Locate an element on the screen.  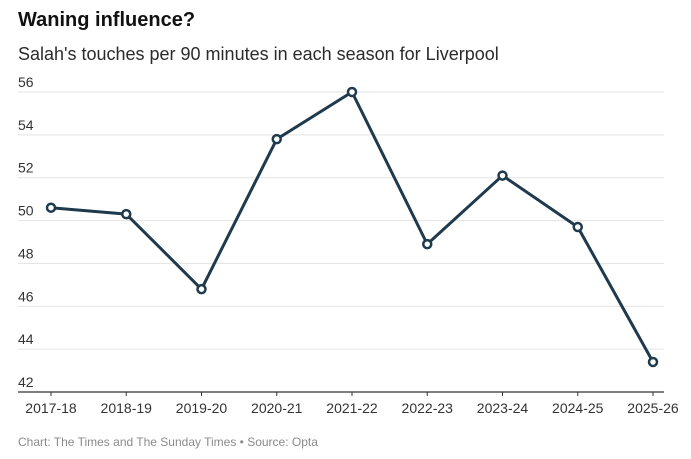
y-tick-label-46: 46 is located at coordinates (26, 296).